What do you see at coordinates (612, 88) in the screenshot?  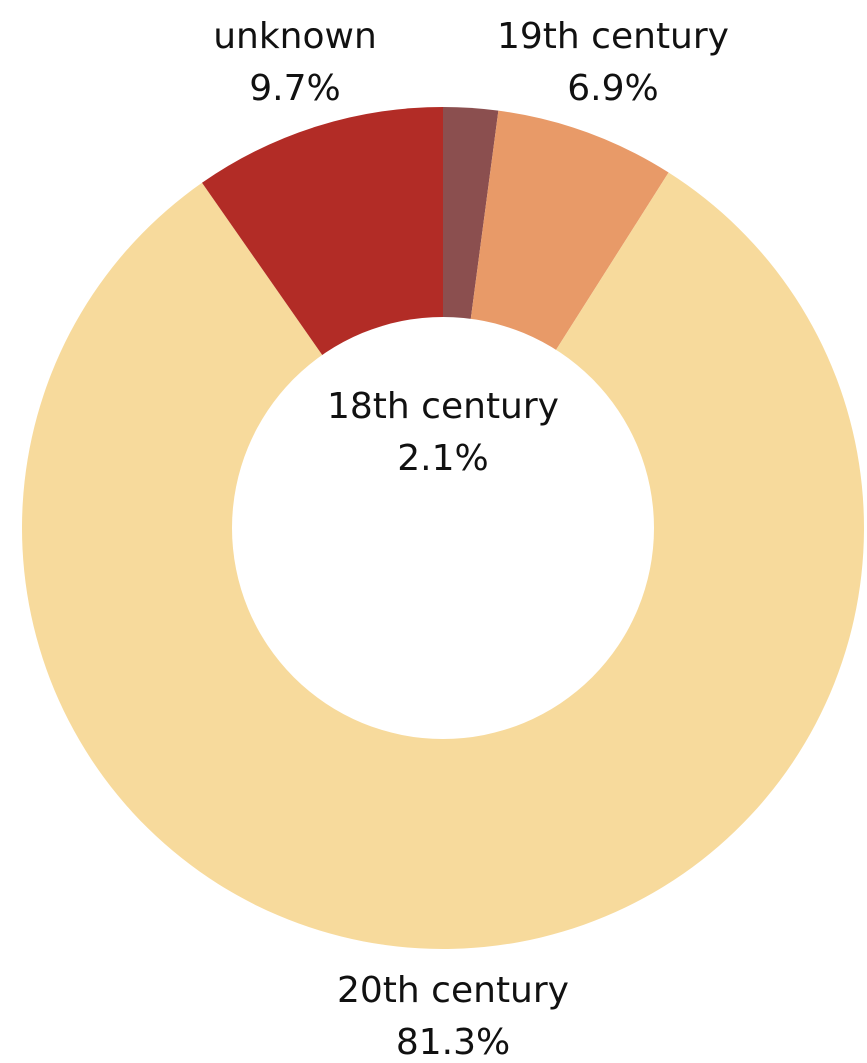 I see `slice-value-19th-century: 6.9%` at bounding box center [612, 88].